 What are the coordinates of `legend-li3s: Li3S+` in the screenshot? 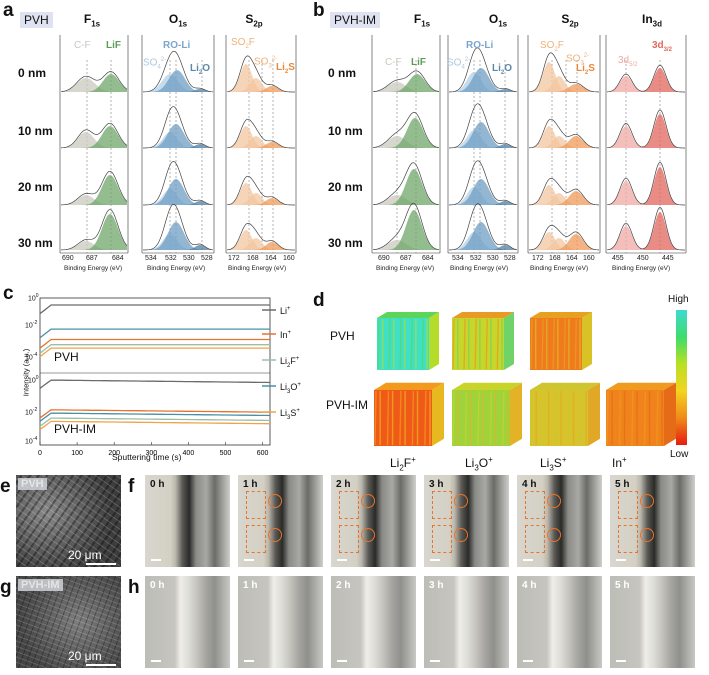 It's located at (290, 414).